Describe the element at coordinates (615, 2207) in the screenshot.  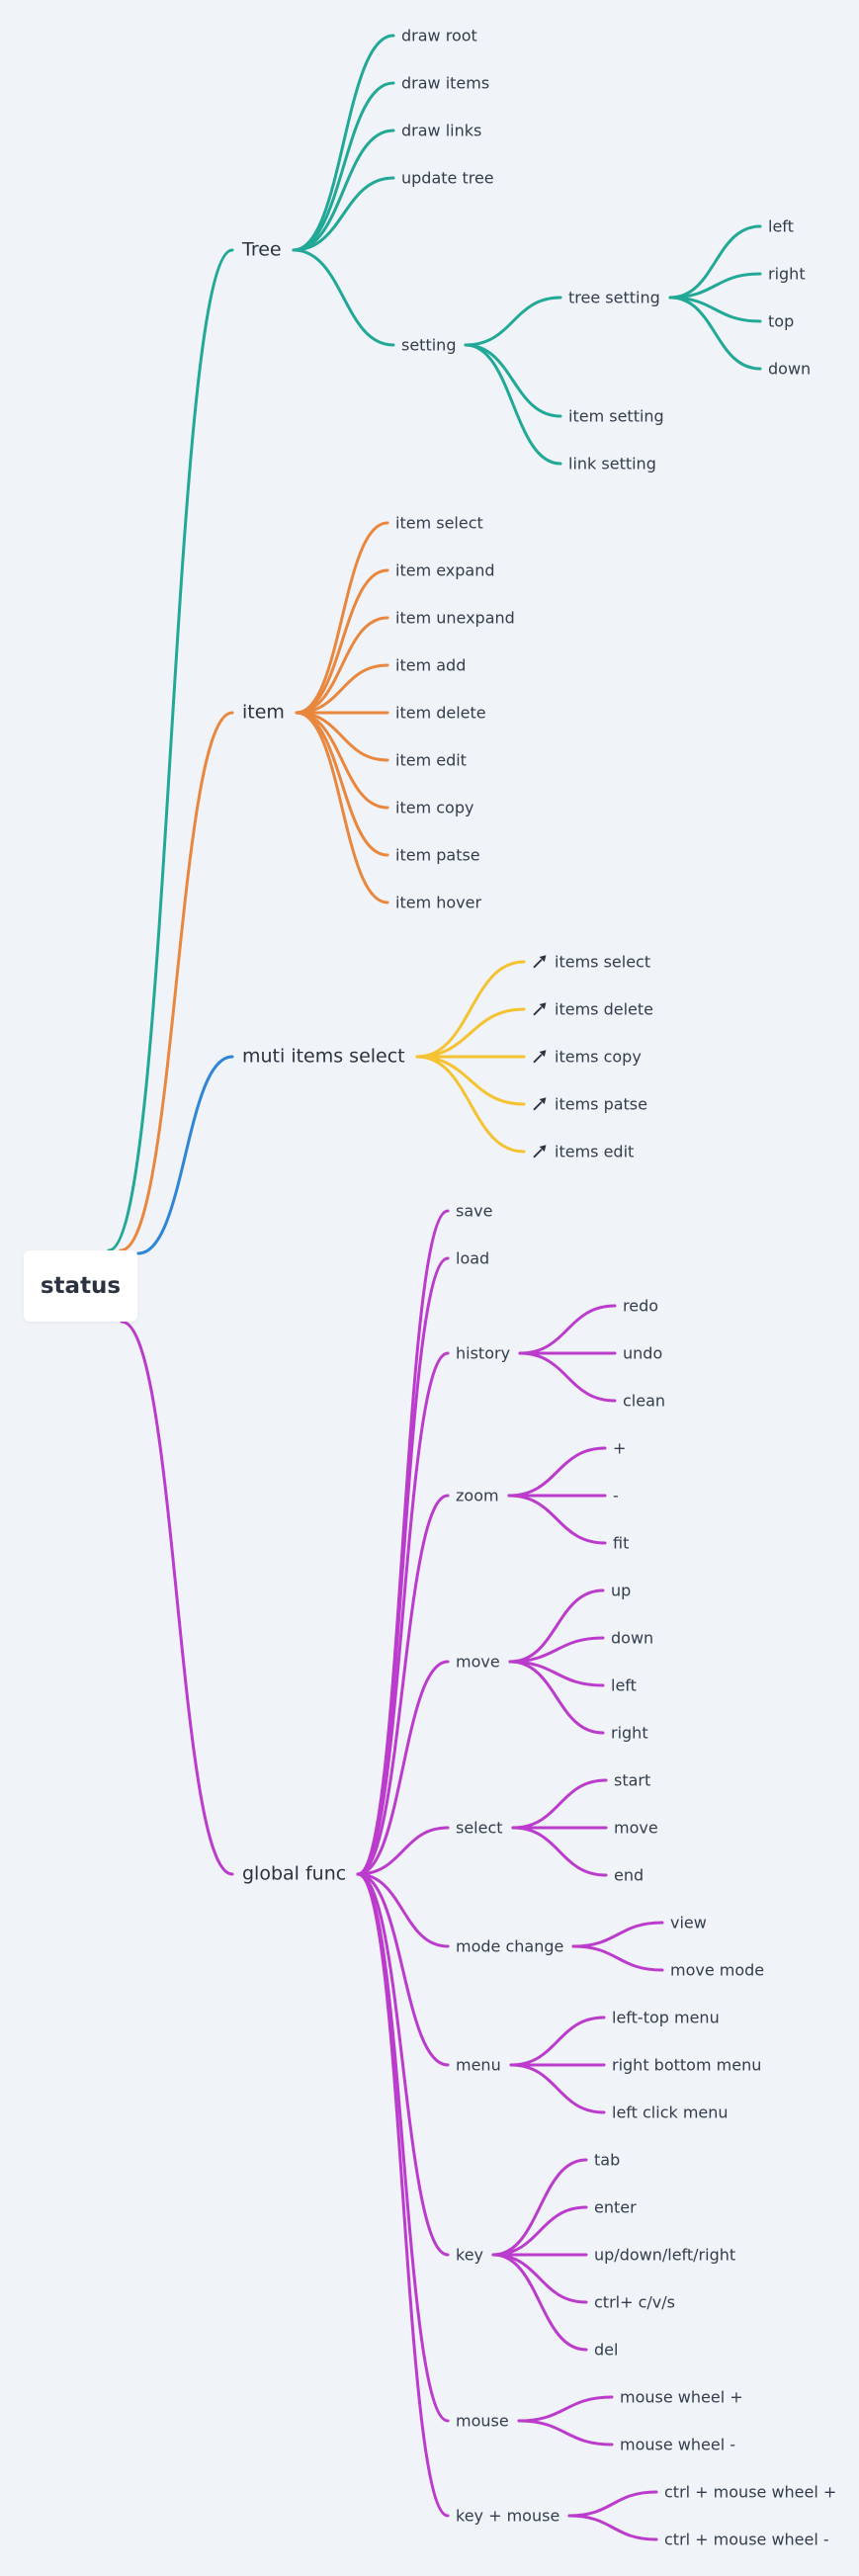
I see `node-enter: enter` at that location.